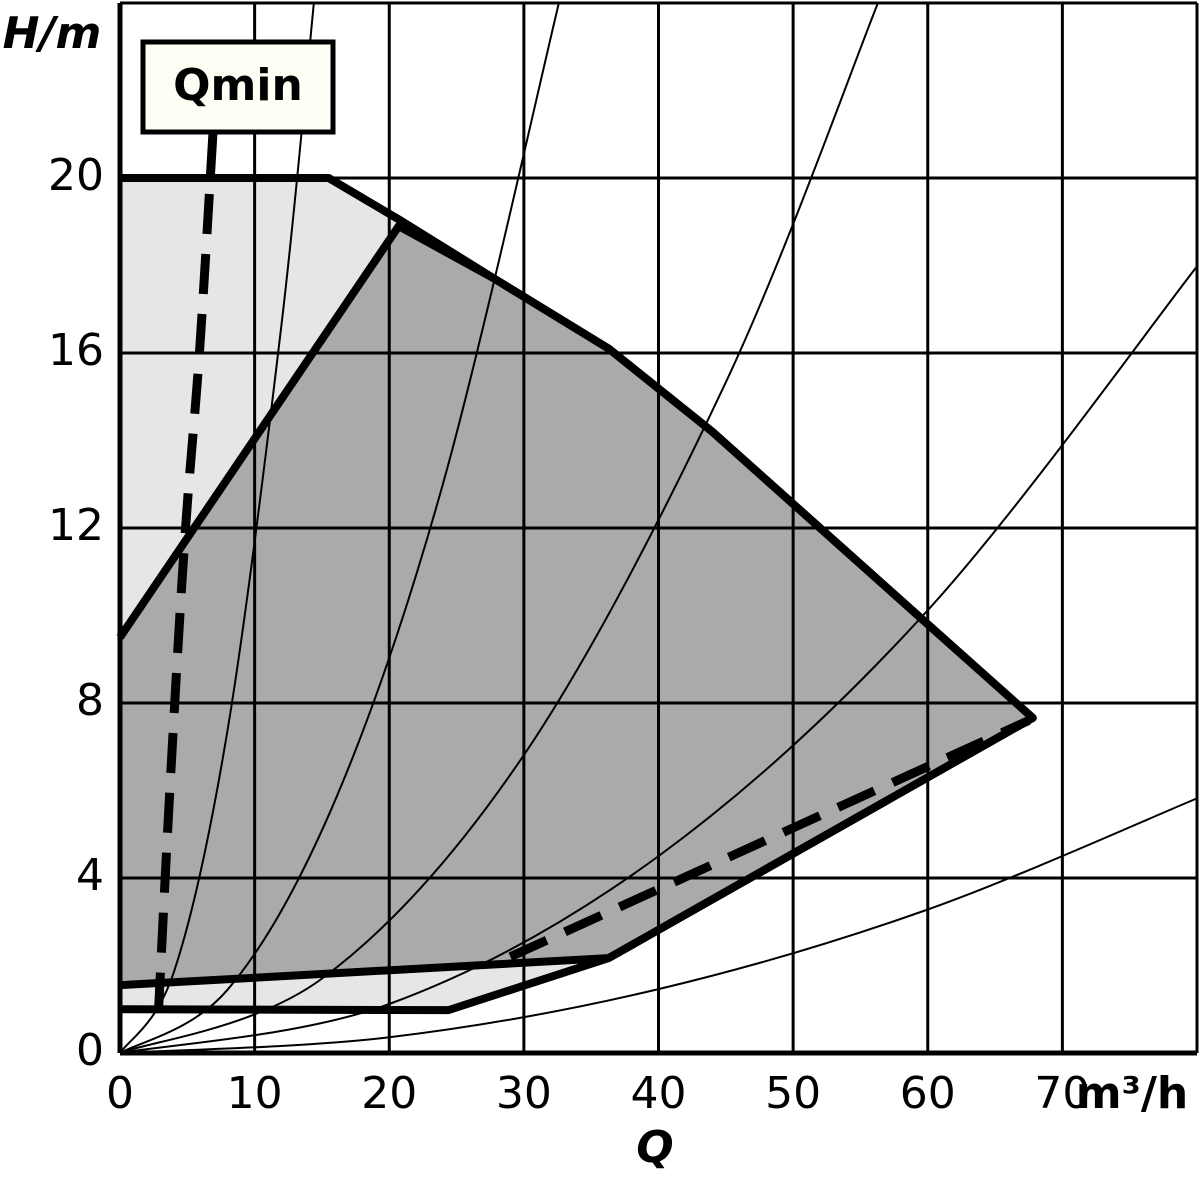 The image size is (1200, 1184). What do you see at coordinates (76, 175) in the screenshot?
I see `y-tick-label: 20` at bounding box center [76, 175].